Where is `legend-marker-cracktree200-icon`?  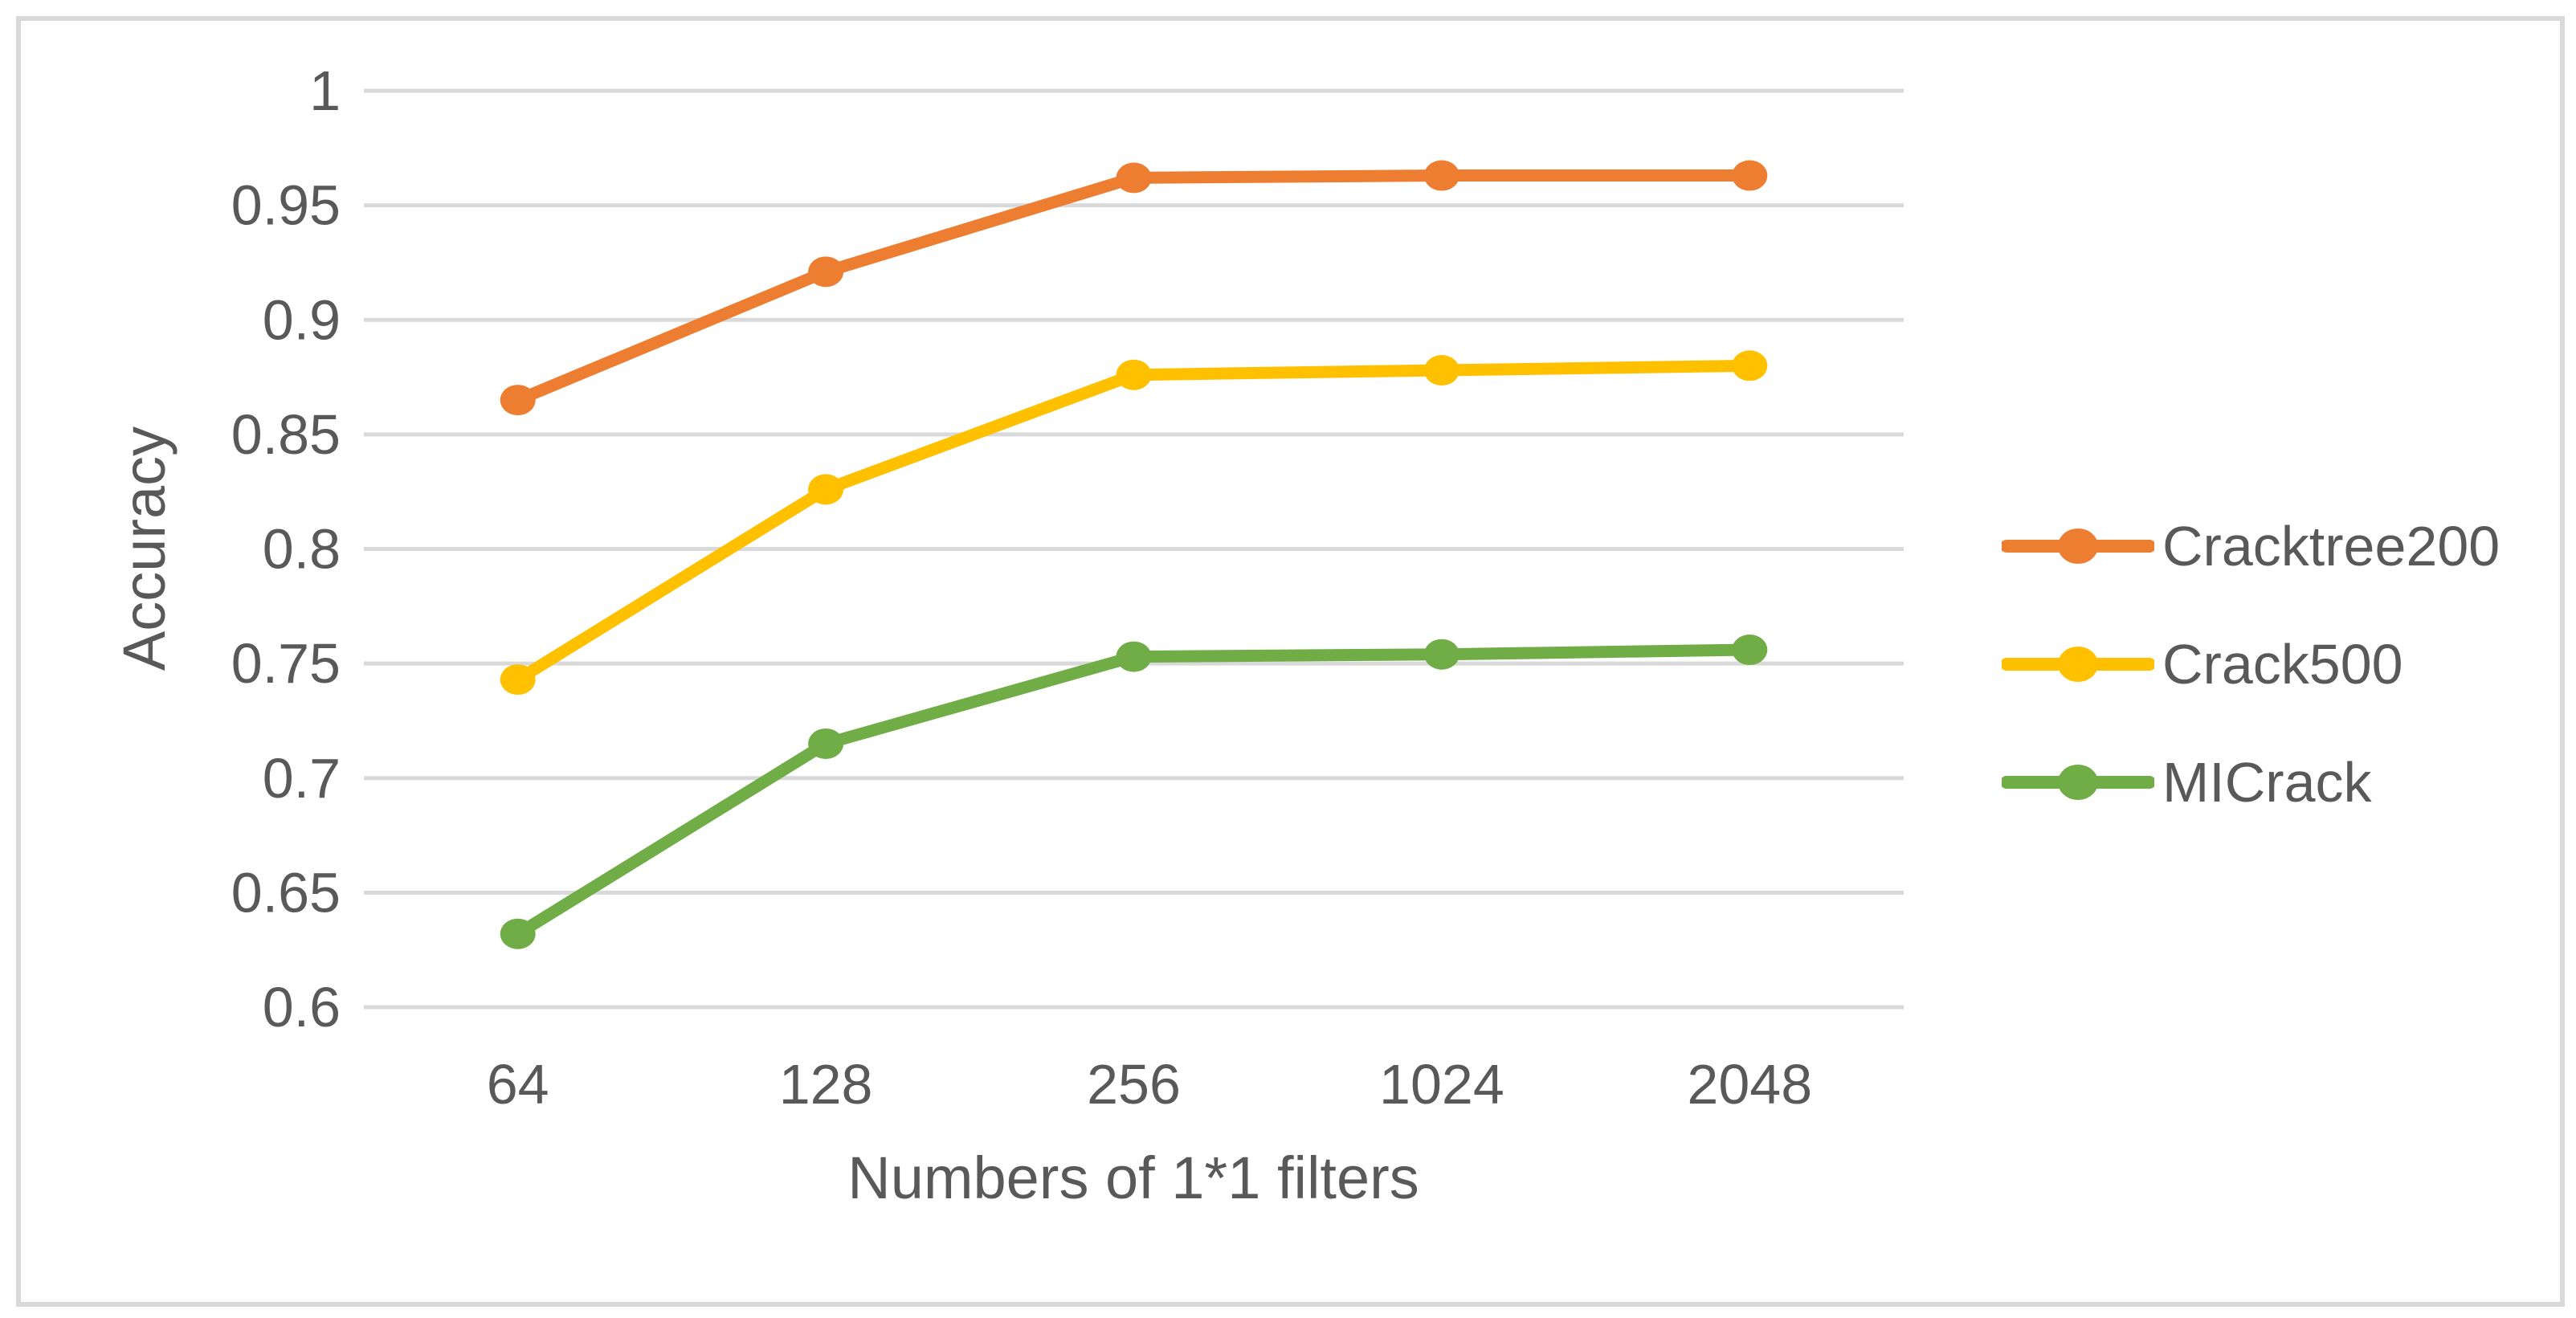 legend-marker-cracktree200-icon is located at coordinates (2078, 546).